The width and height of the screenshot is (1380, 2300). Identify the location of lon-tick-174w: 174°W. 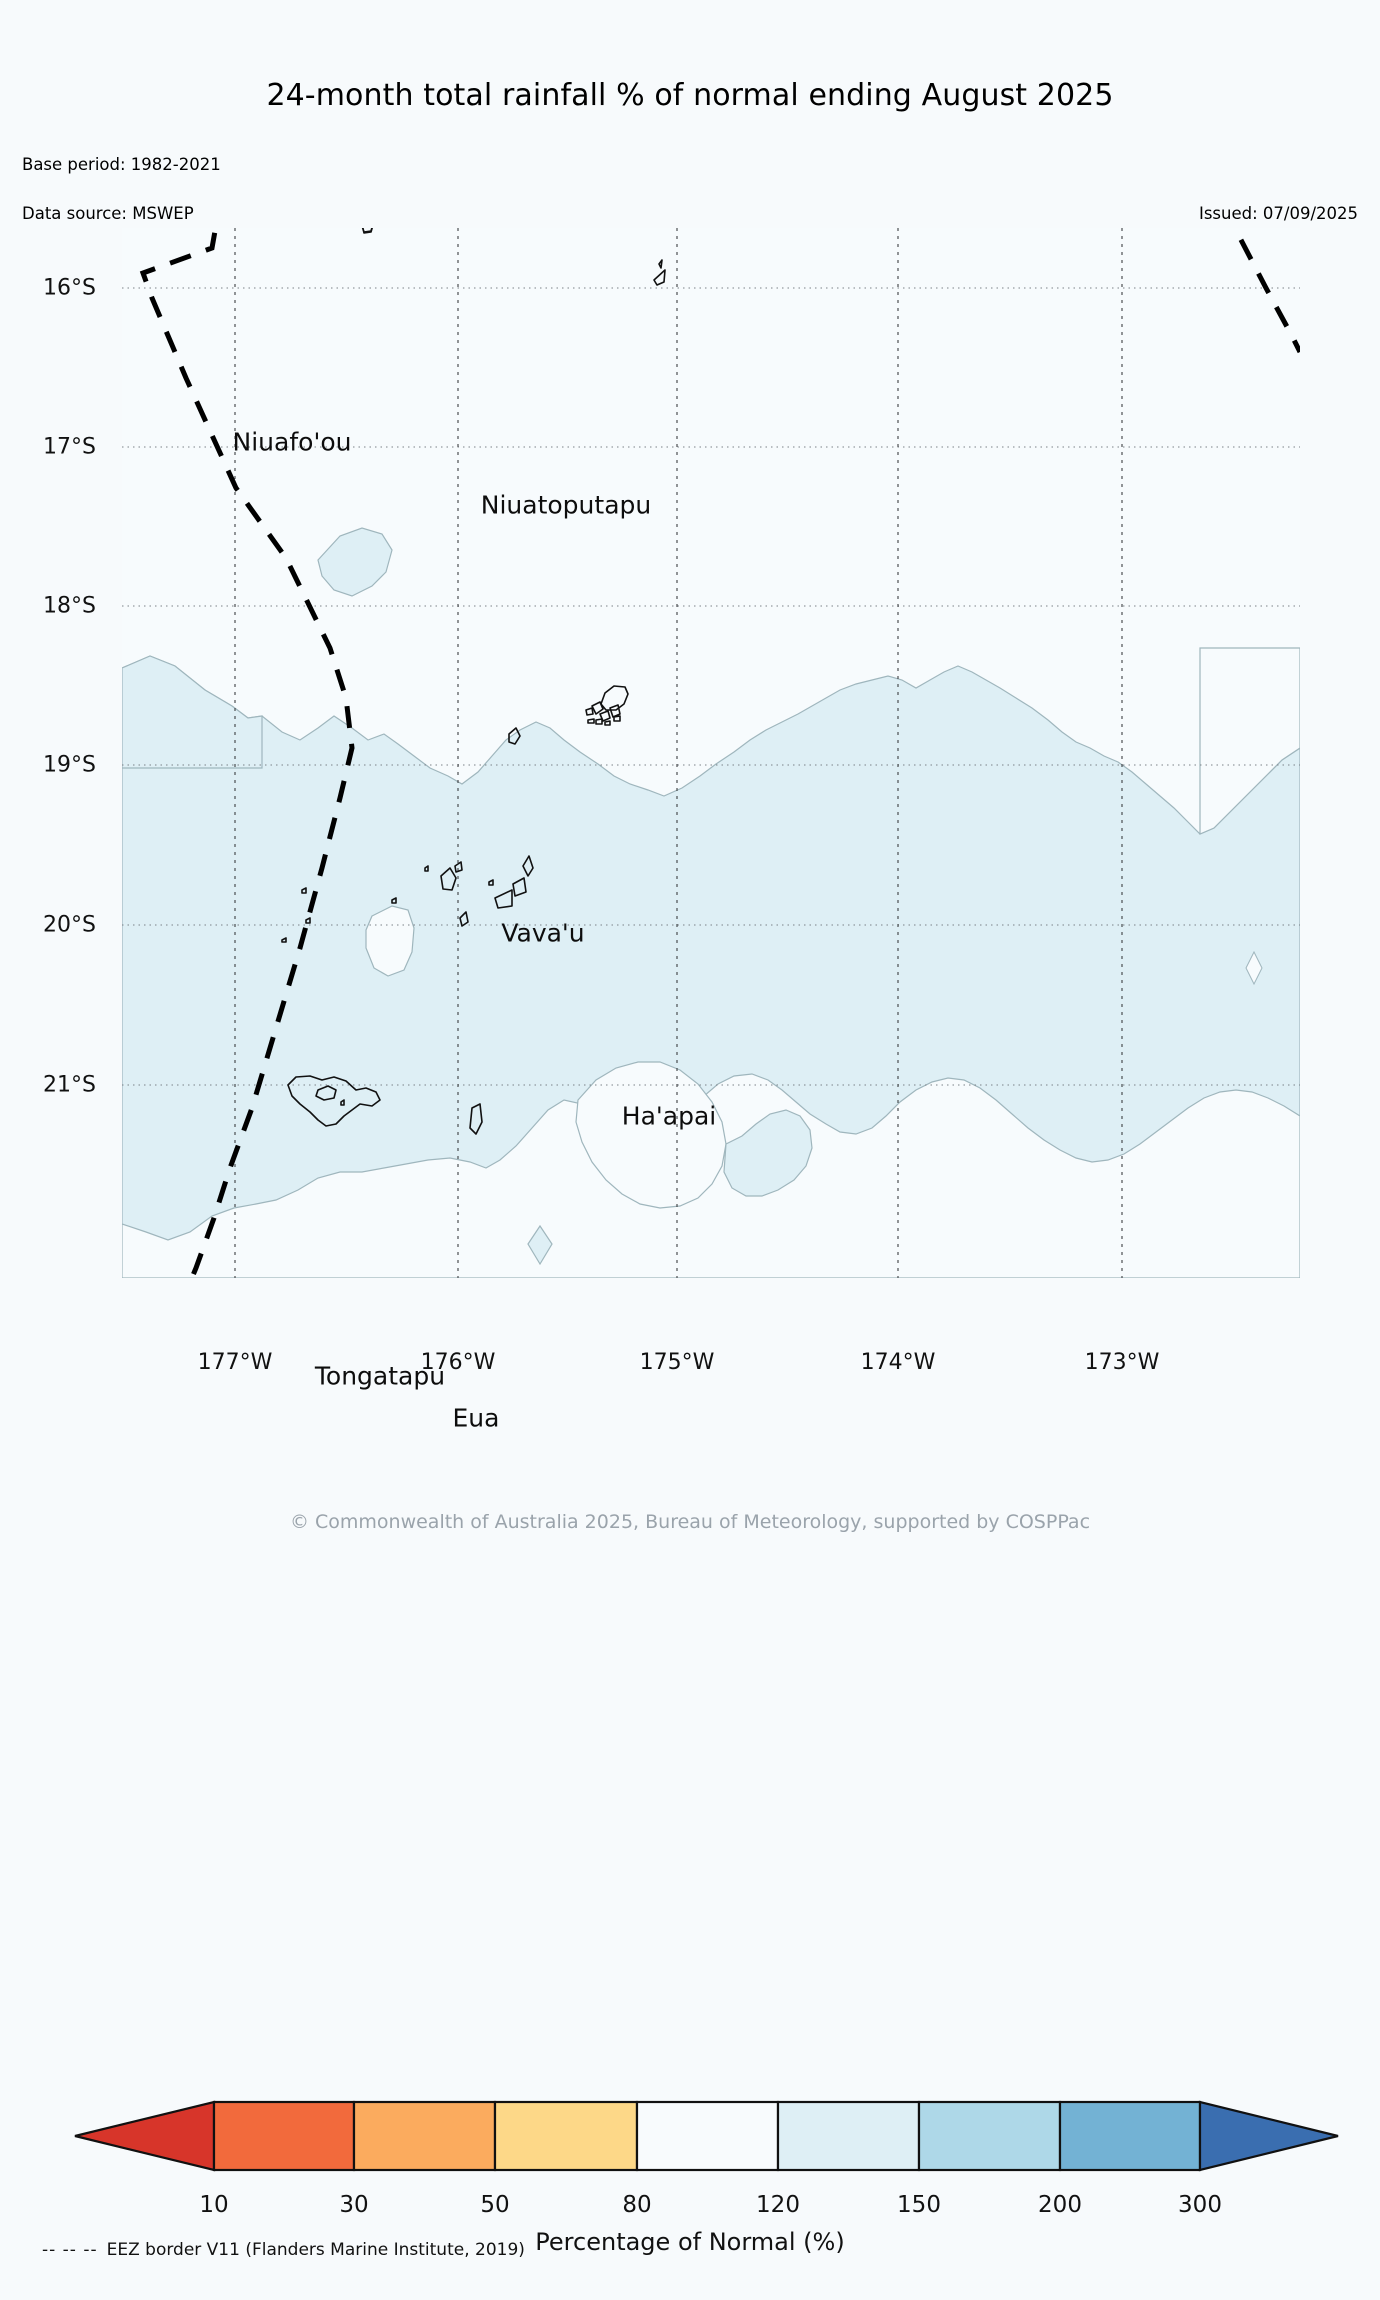
(898, 1362).